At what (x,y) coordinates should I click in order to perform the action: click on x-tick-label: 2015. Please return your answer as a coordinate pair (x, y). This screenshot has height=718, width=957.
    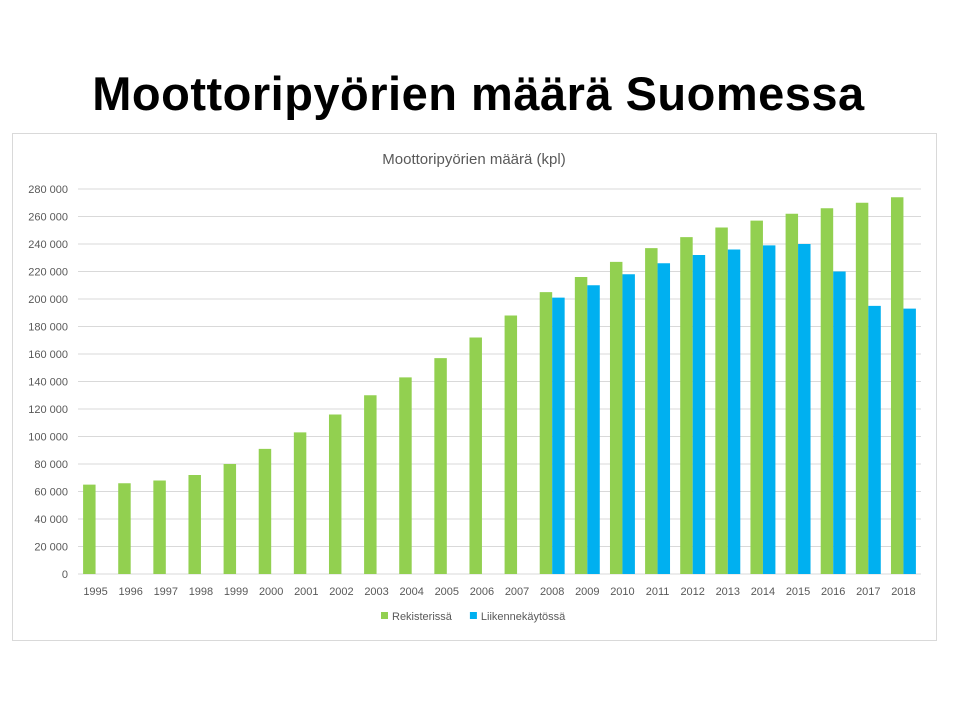
    Looking at the image, I should click on (798, 592).